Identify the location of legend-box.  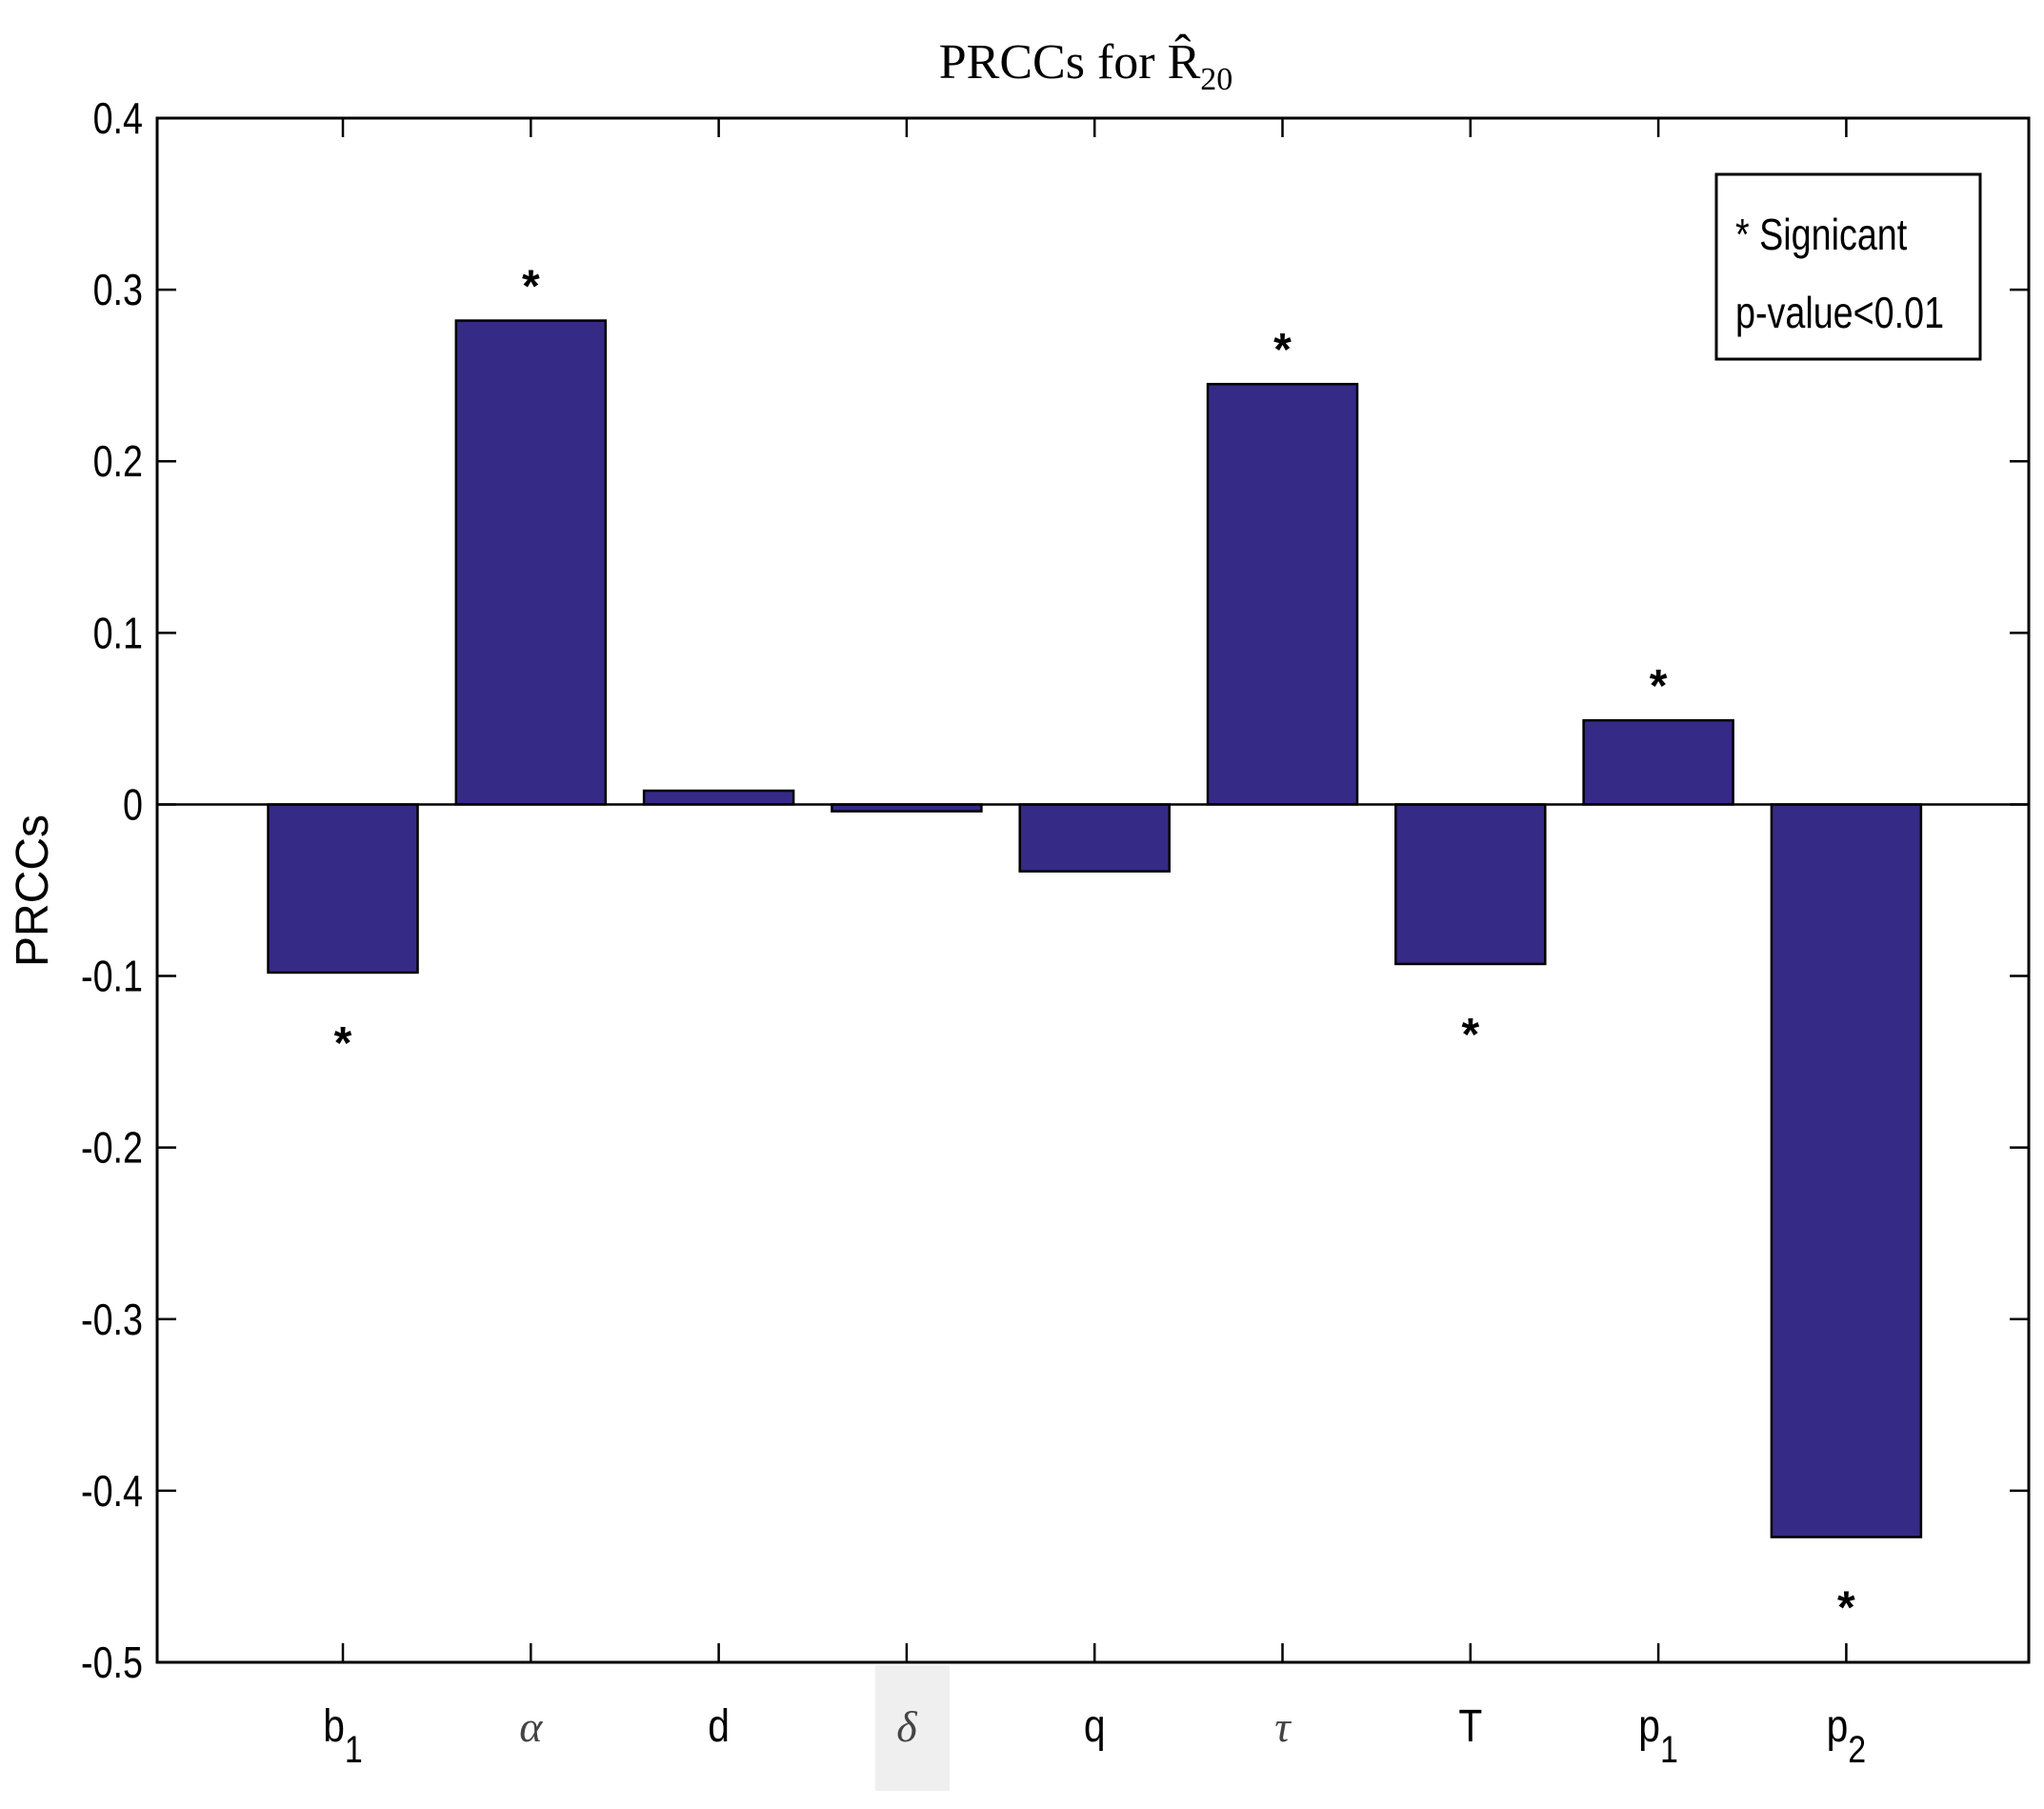
(1848, 266).